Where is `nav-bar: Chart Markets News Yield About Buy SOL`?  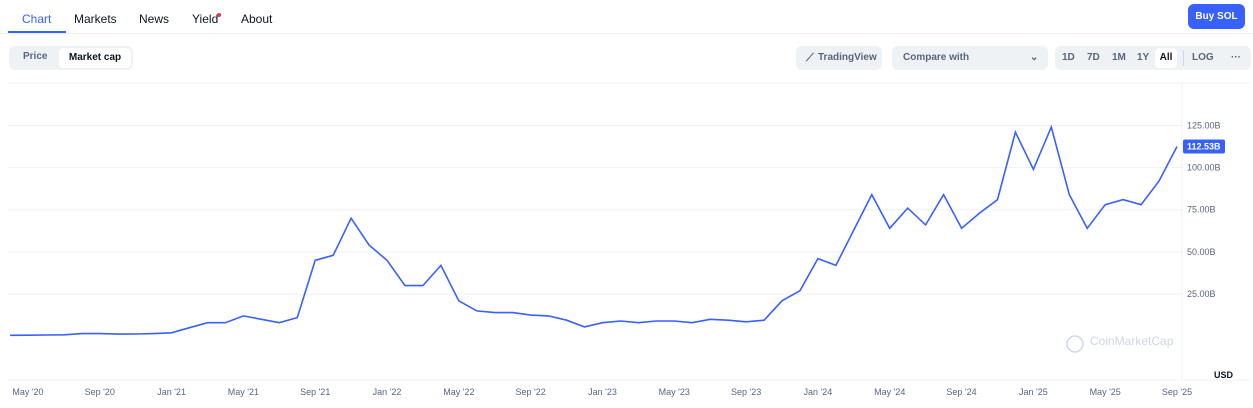
nav-bar: Chart Markets News Yield About Buy SOL is located at coordinates (626, 17).